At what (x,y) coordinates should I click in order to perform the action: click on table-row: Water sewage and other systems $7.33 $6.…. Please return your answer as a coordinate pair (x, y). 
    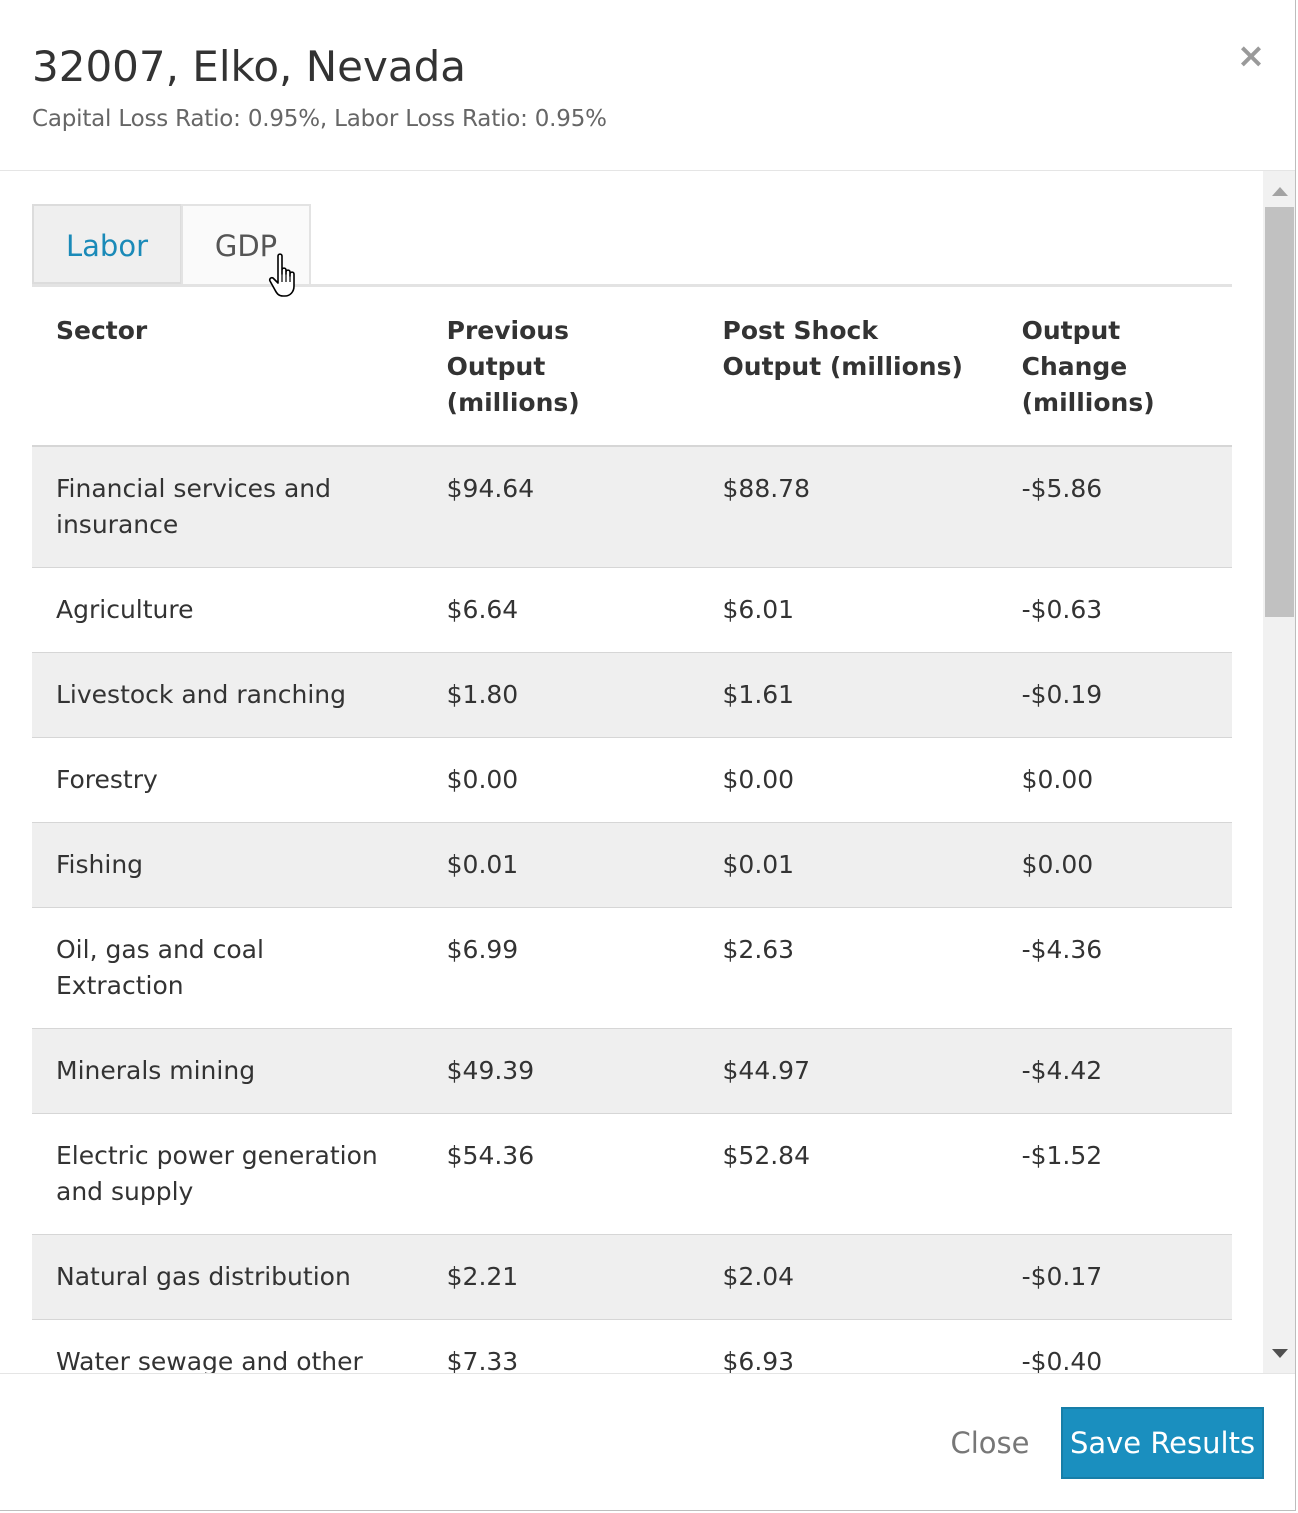
    Looking at the image, I should click on (632, 1346).